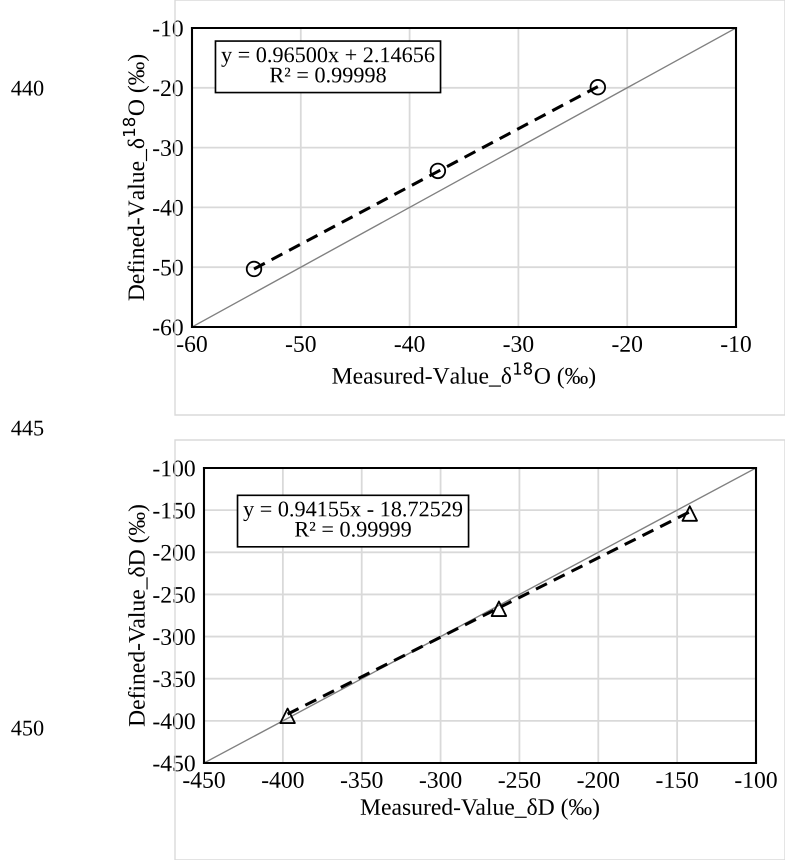 Image resolution: width=785 pixels, height=860 pixels. What do you see at coordinates (736, 344) in the screenshot?
I see `x-tick-label: -10` at bounding box center [736, 344].